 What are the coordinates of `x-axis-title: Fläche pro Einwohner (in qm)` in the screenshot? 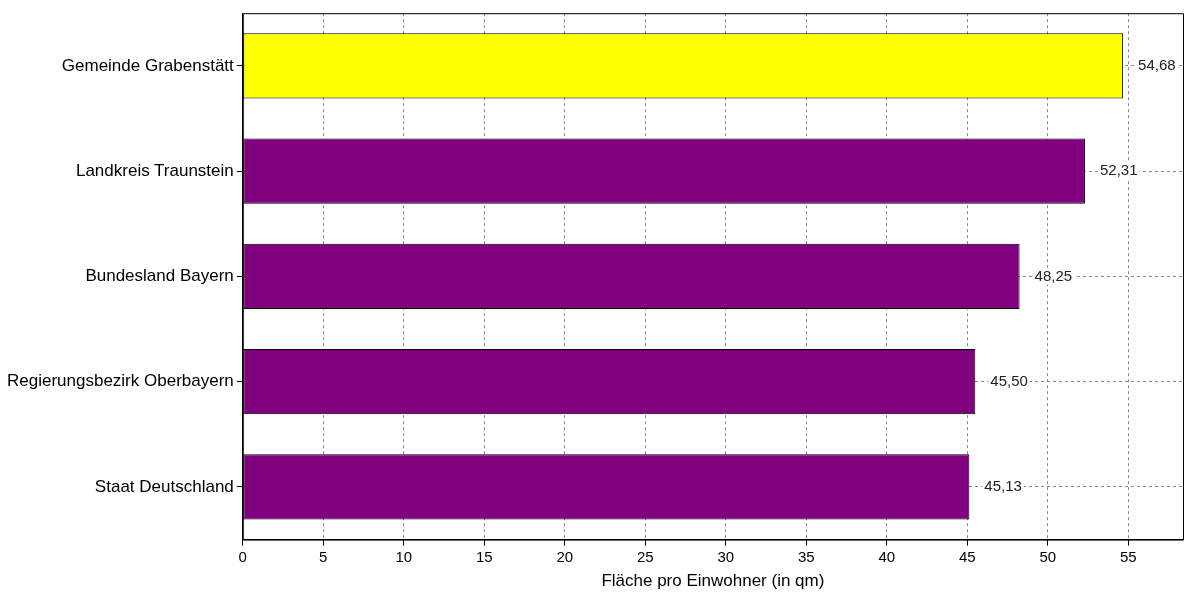 It's located at (713, 581).